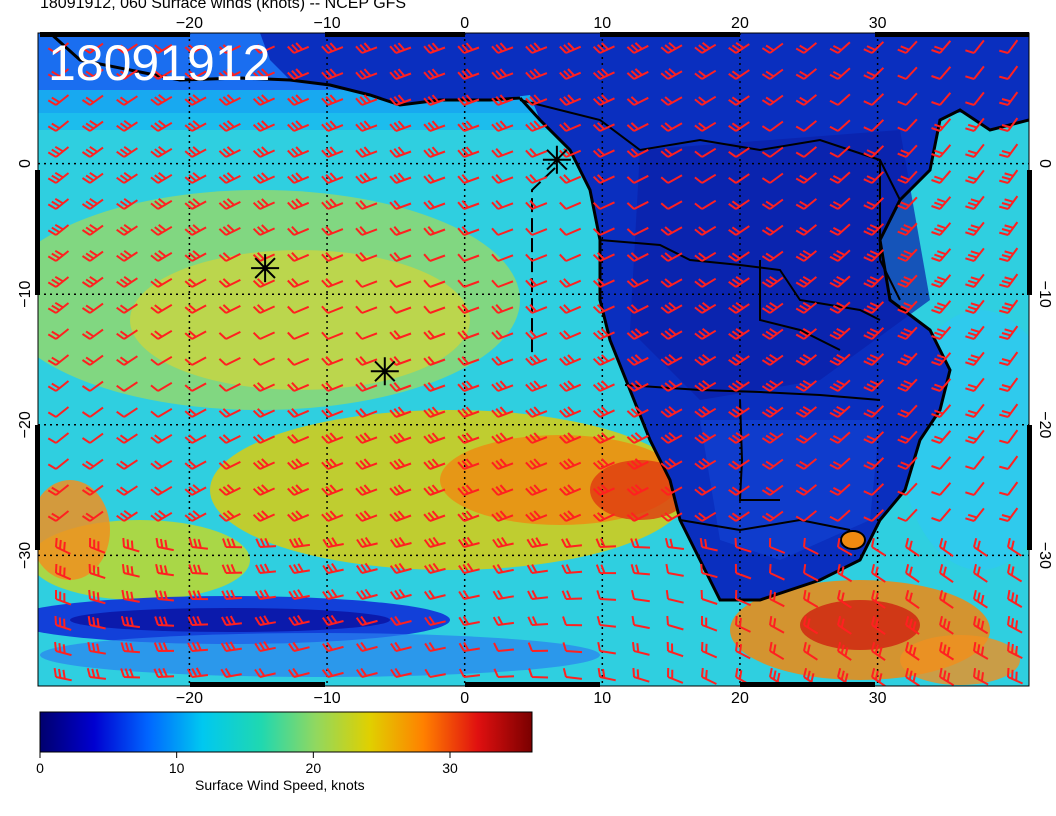 This screenshot has width=1056, height=816. Describe the element at coordinates (189, 698) in the screenshot. I see `lon-tick-label: −20` at that location.